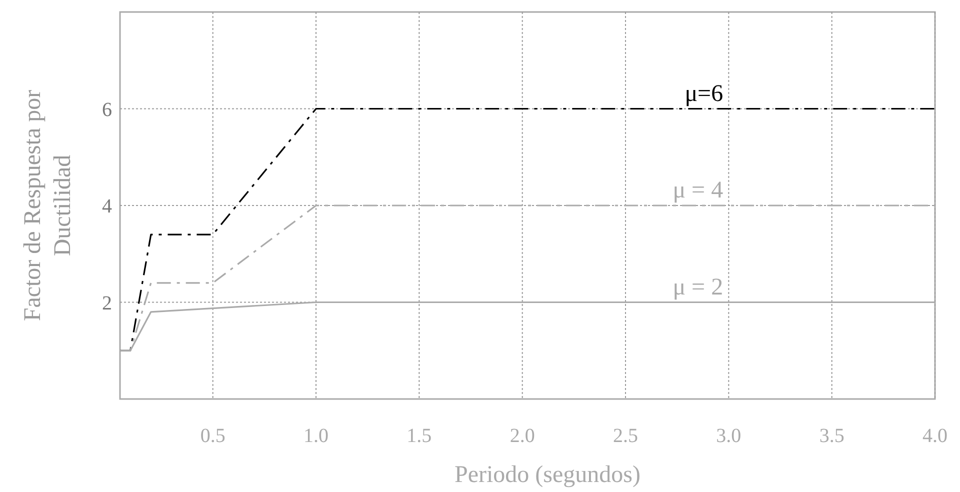 This screenshot has width=960, height=492. Describe the element at coordinates (935, 436) in the screenshot. I see `x-tick-label: 4.0` at that location.